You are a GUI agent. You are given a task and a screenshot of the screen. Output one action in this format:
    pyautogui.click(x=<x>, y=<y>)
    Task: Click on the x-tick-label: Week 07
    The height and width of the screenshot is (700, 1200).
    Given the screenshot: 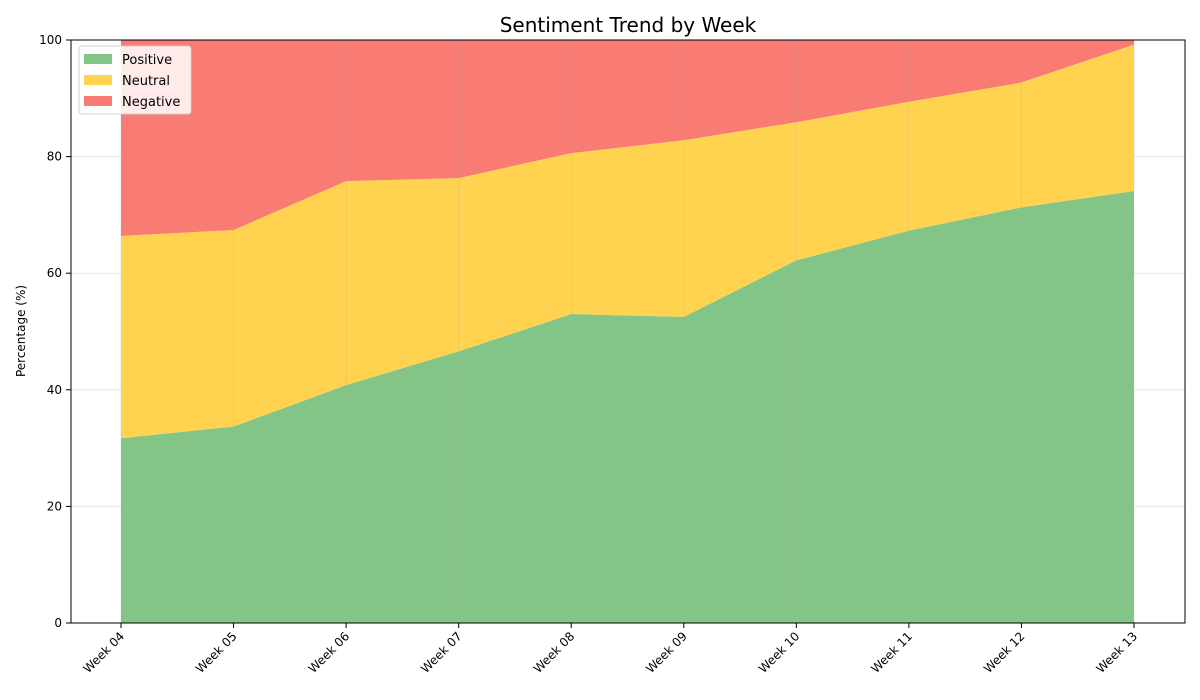 What is the action you would take?
    pyautogui.click(x=441, y=652)
    